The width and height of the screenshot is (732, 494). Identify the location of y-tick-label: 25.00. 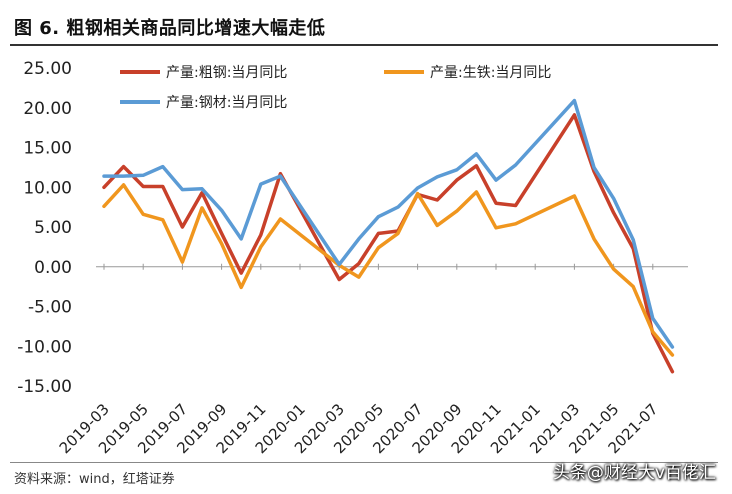
(47, 69).